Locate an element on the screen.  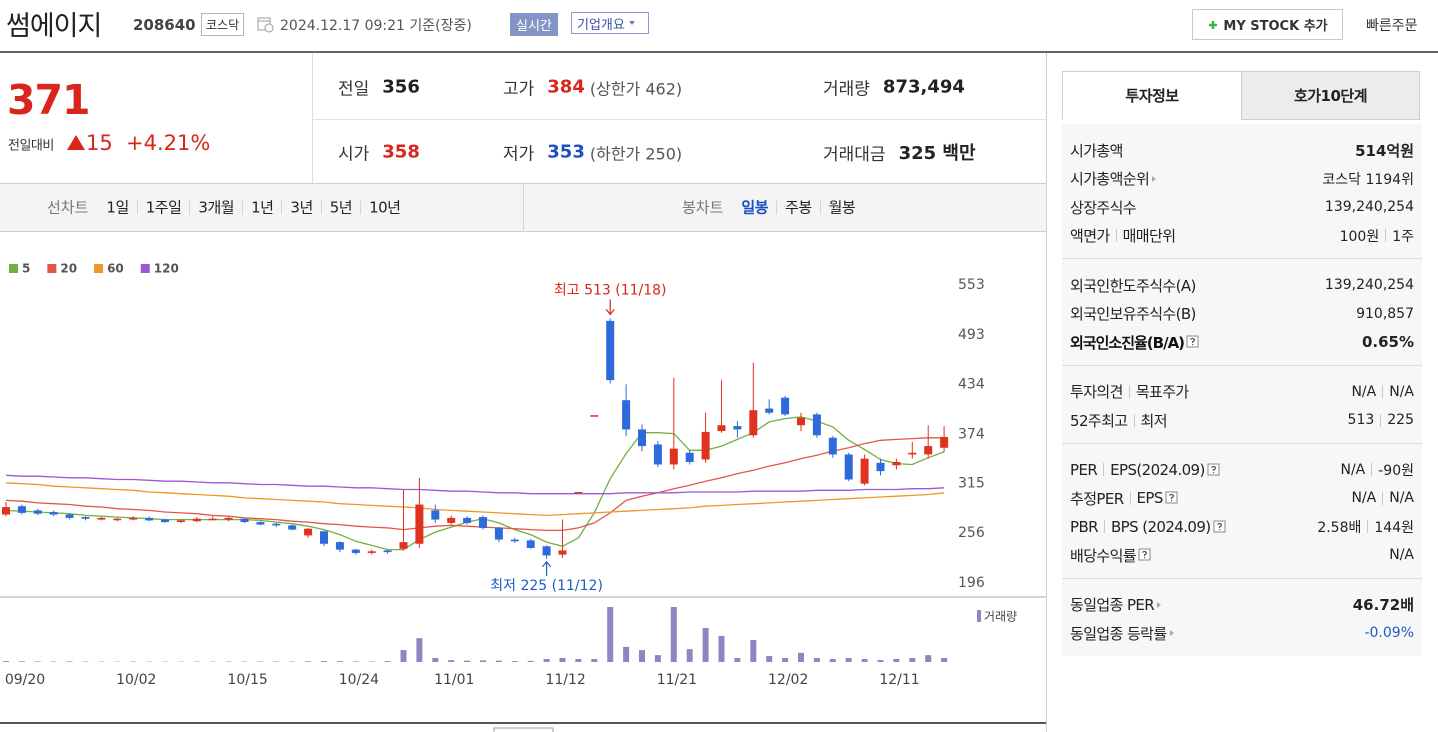
stat-value: 873,494 is located at coordinates (923, 87).